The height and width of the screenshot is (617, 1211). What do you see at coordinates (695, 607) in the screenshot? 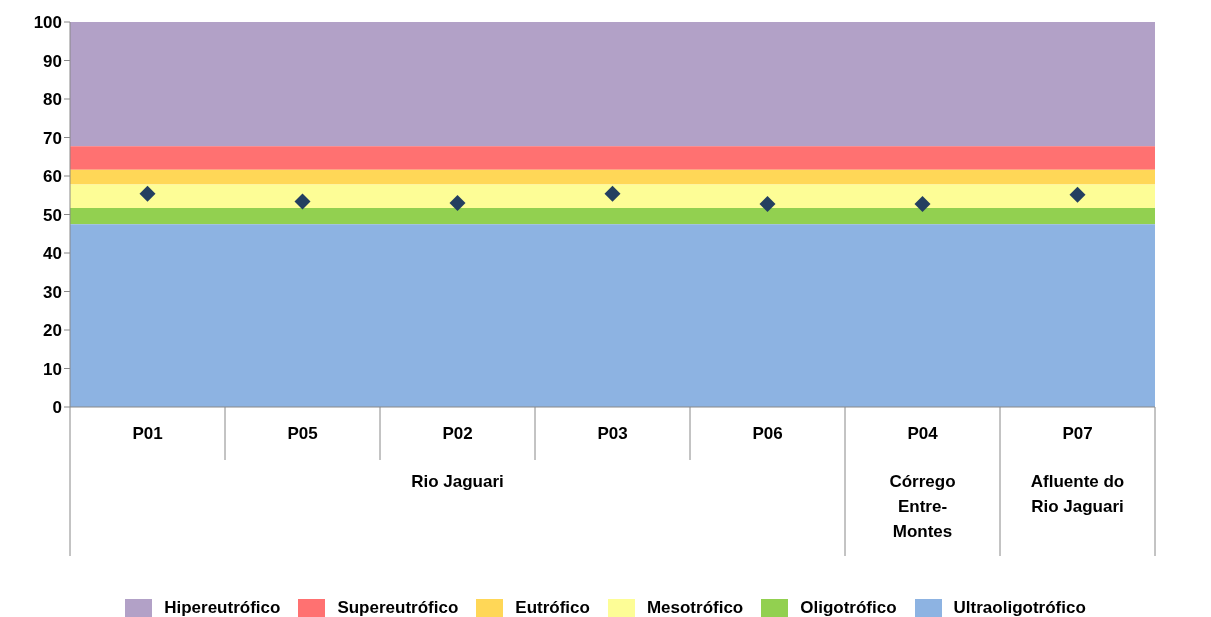
I see `legend-label: Mesotrófico` at bounding box center [695, 607].